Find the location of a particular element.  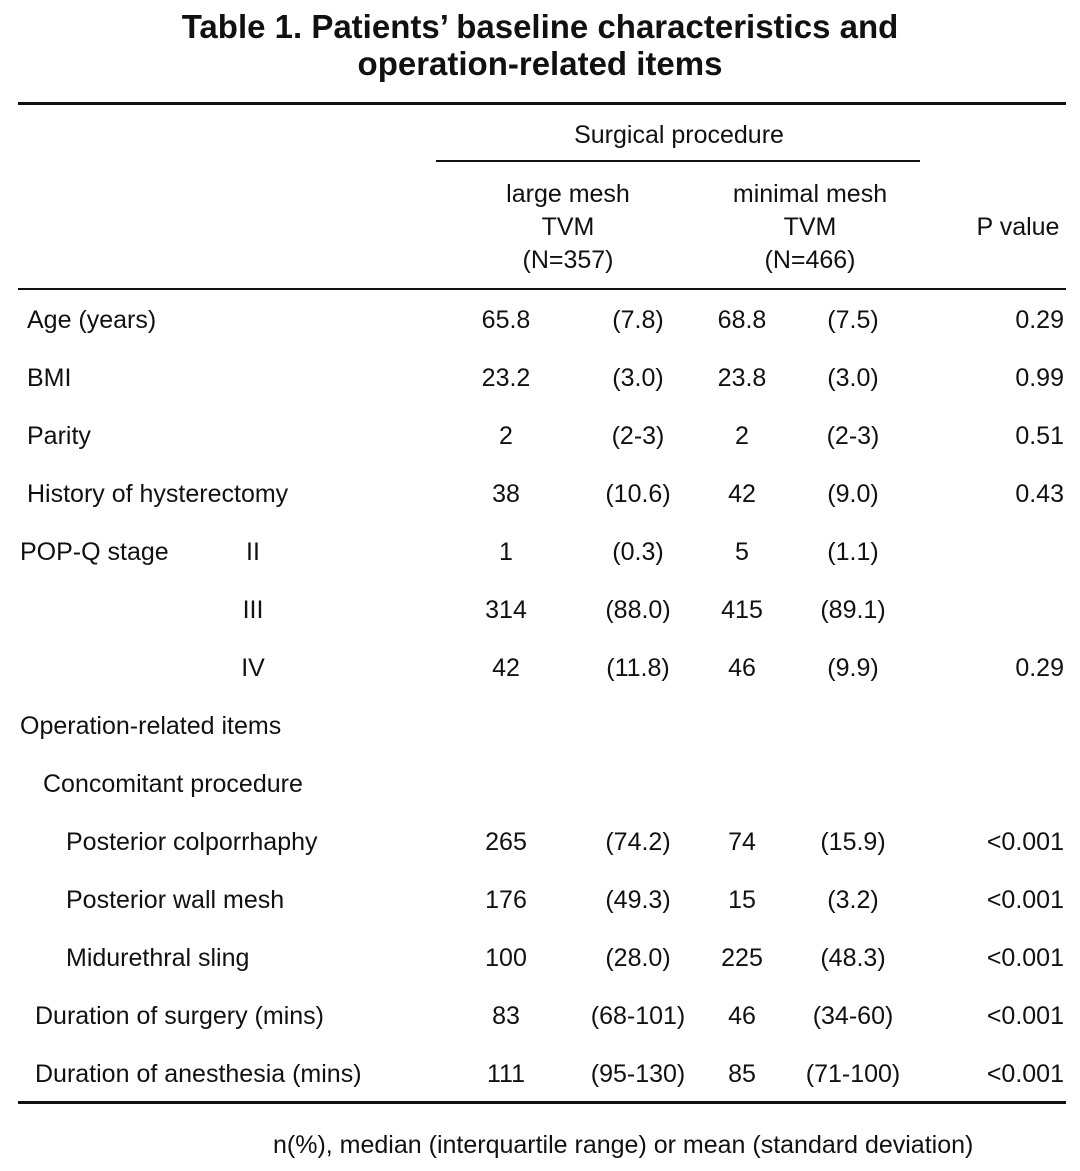

header-large-mesh: large mesh TVM (N=357) is located at coordinates (568, 227).